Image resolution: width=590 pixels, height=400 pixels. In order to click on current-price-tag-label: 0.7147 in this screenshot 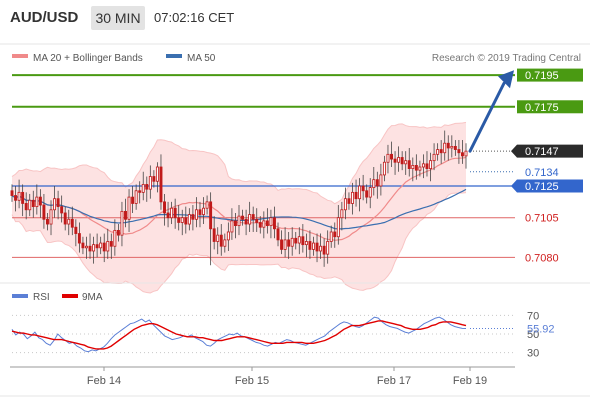, I will do `click(542, 152)`.